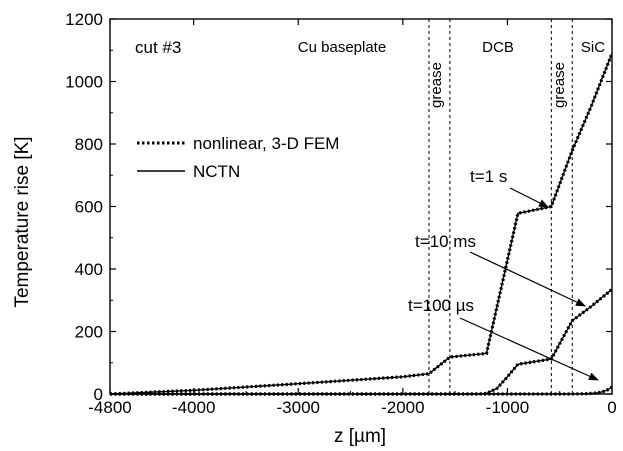 The width and height of the screenshot is (623, 451). Describe the element at coordinates (266, 143) in the screenshot. I see `legend-label-fem: nonlinear, 3-D FEM` at that location.